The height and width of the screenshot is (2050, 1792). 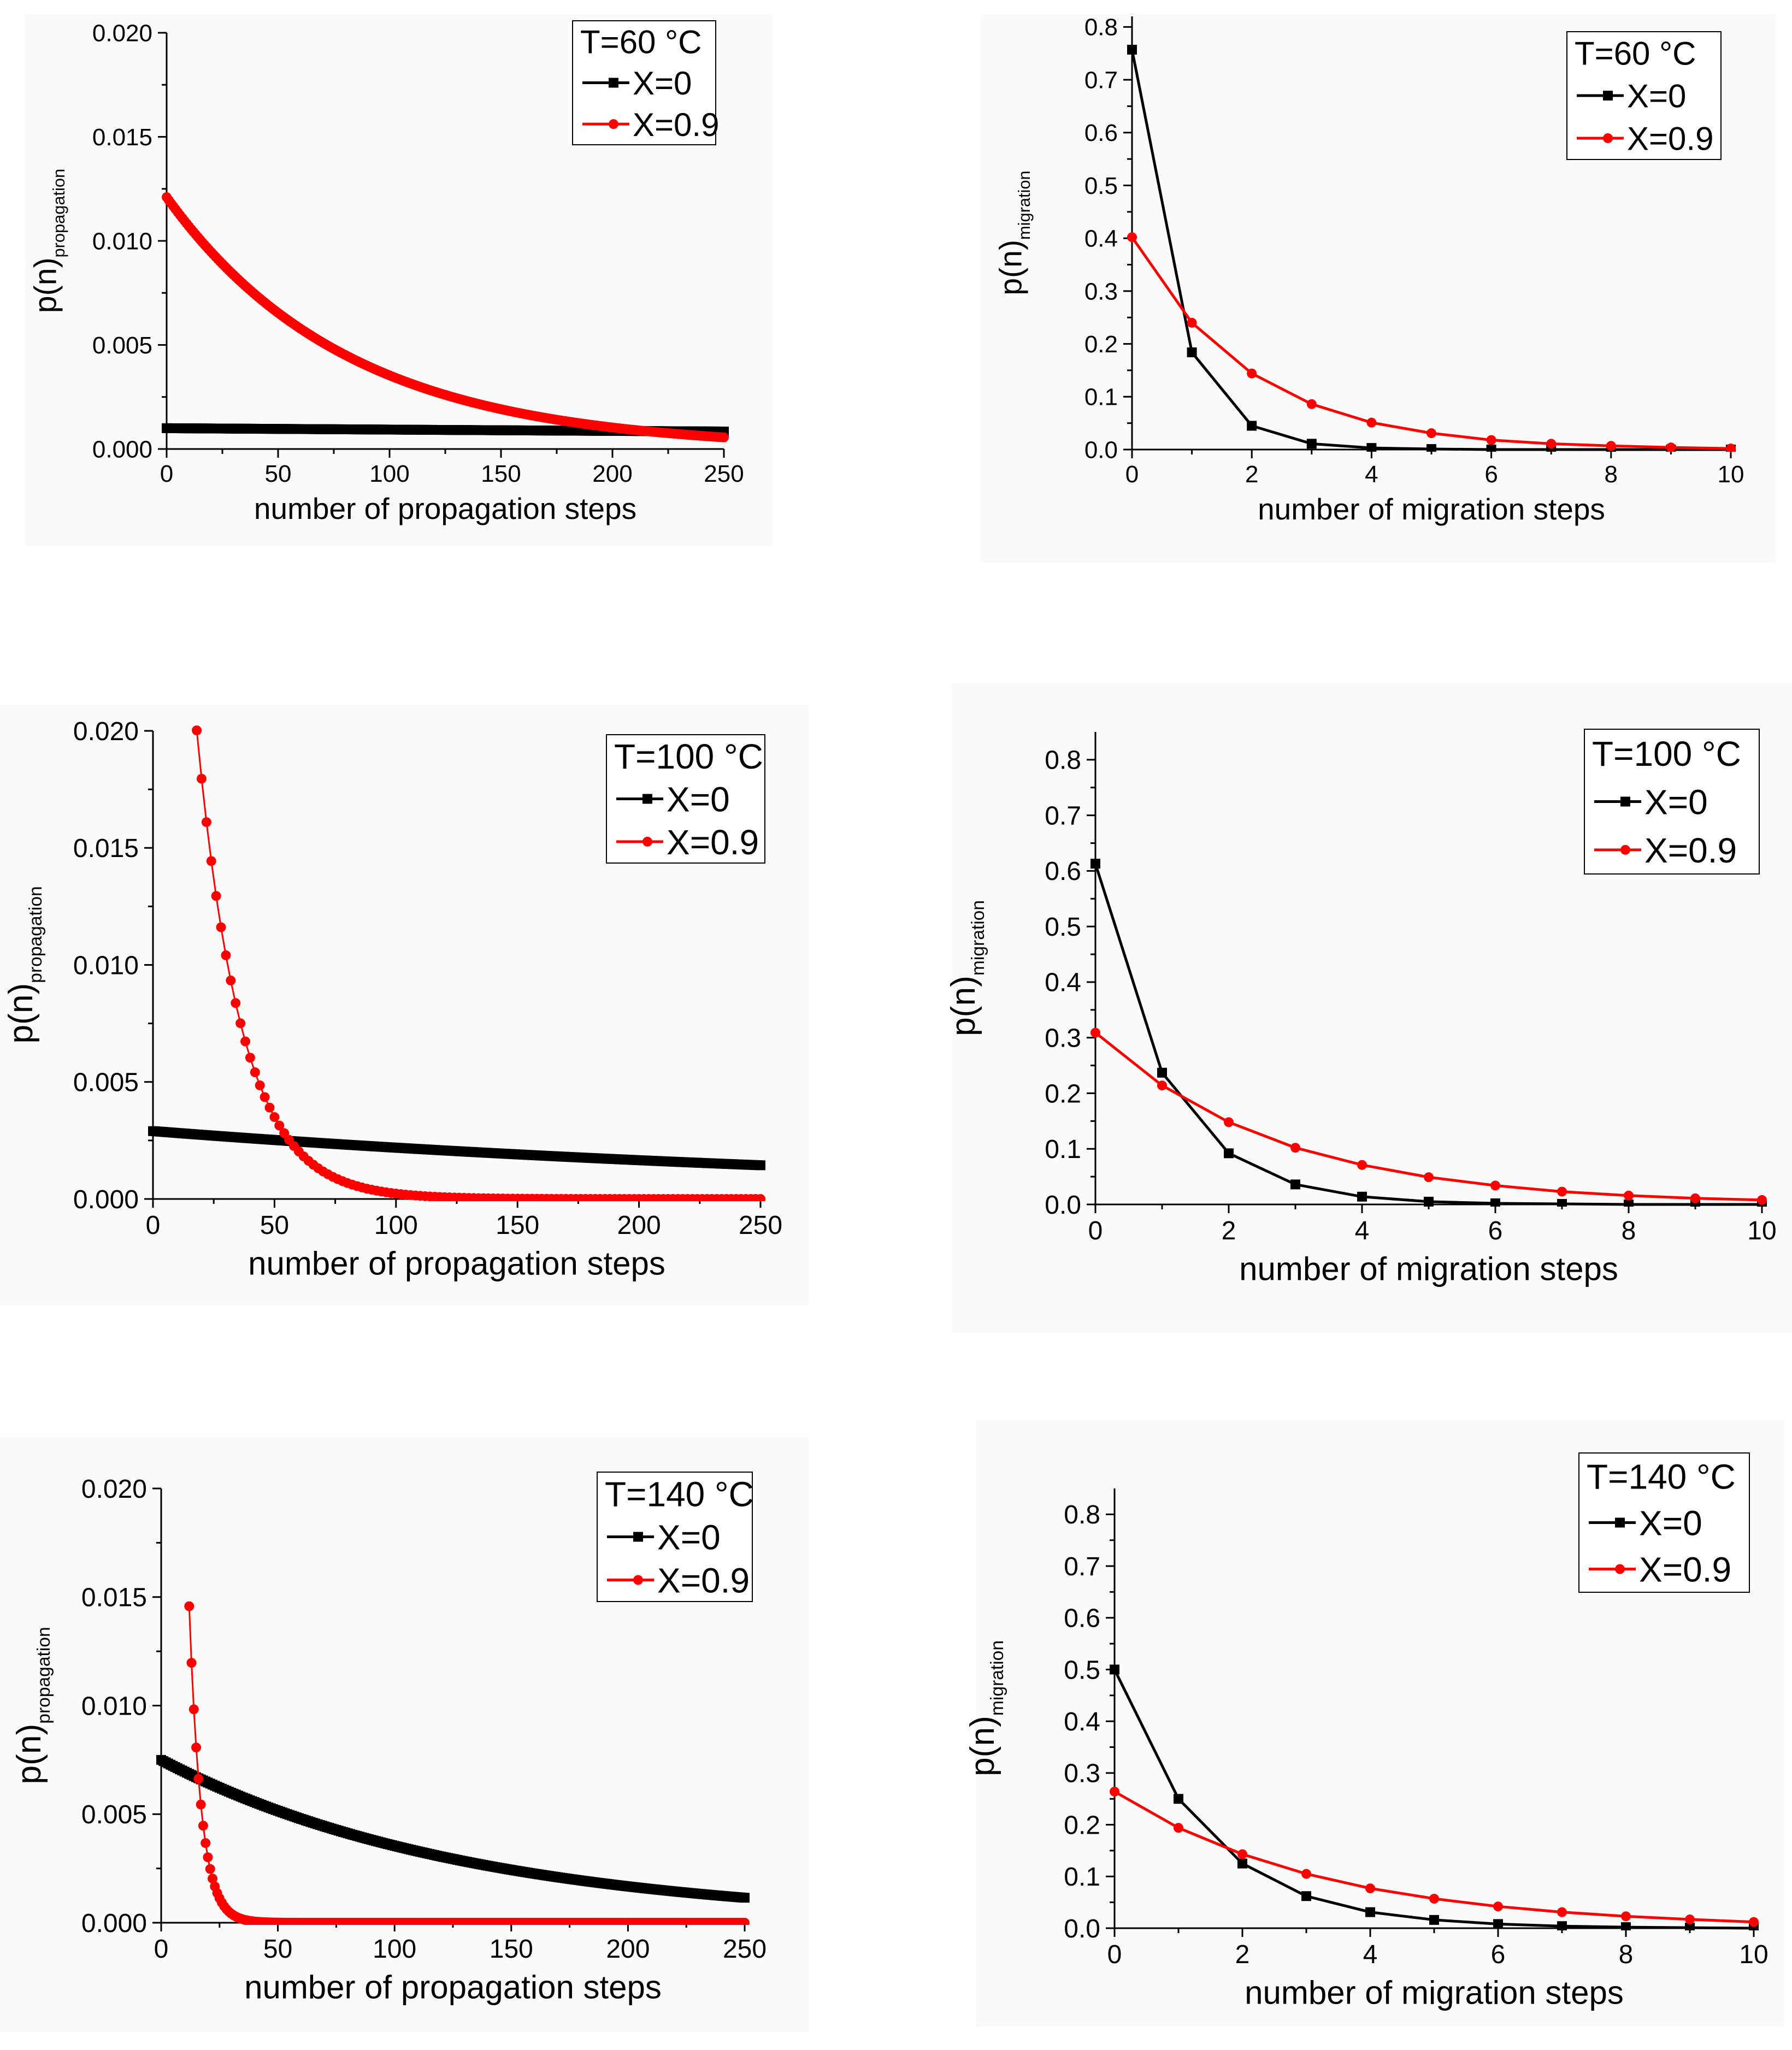 What do you see at coordinates (1063, 927) in the screenshot?
I see `y-tick-label: 0.5` at bounding box center [1063, 927].